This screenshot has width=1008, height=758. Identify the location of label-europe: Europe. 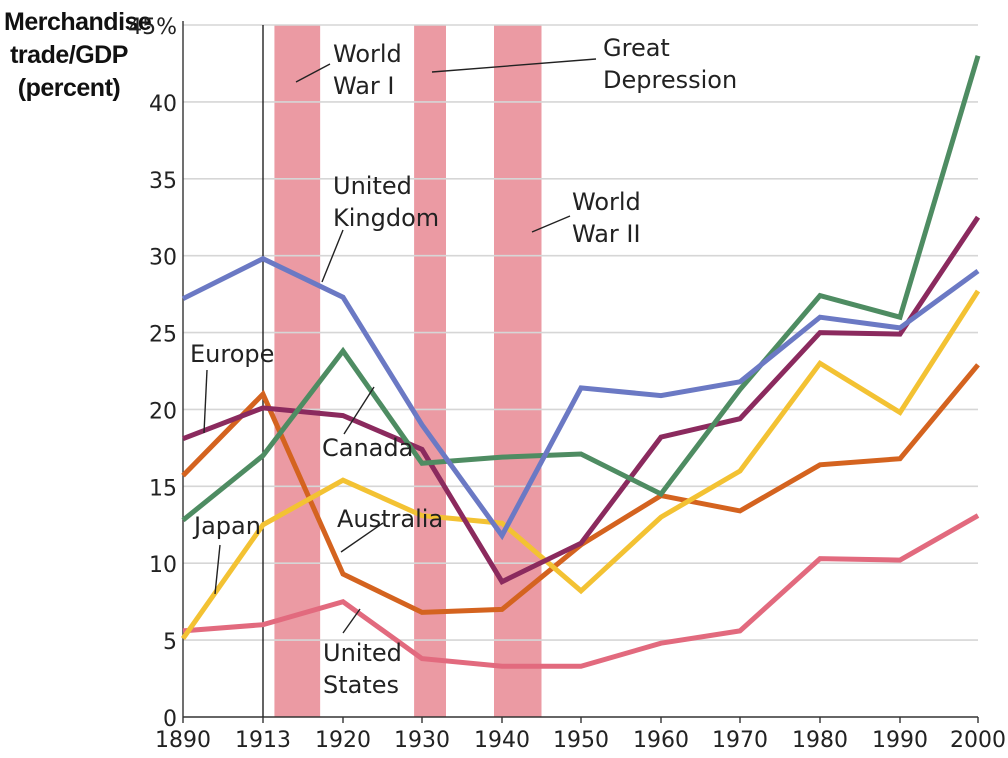
(232, 354).